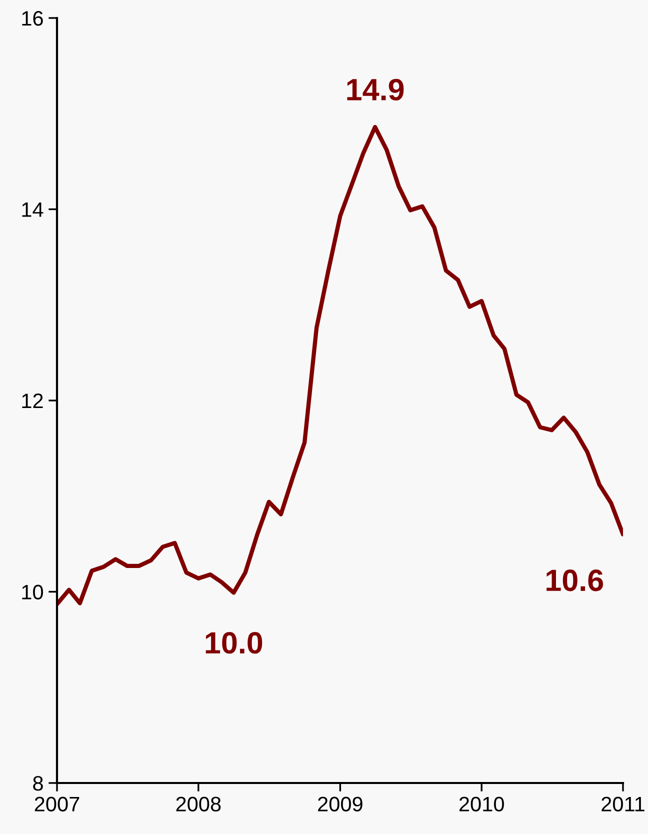 This screenshot has width=648, height=834. Describe the element at coordinates (33, 209) in the screenshot. I see `y-tick-label: 14` at that location.